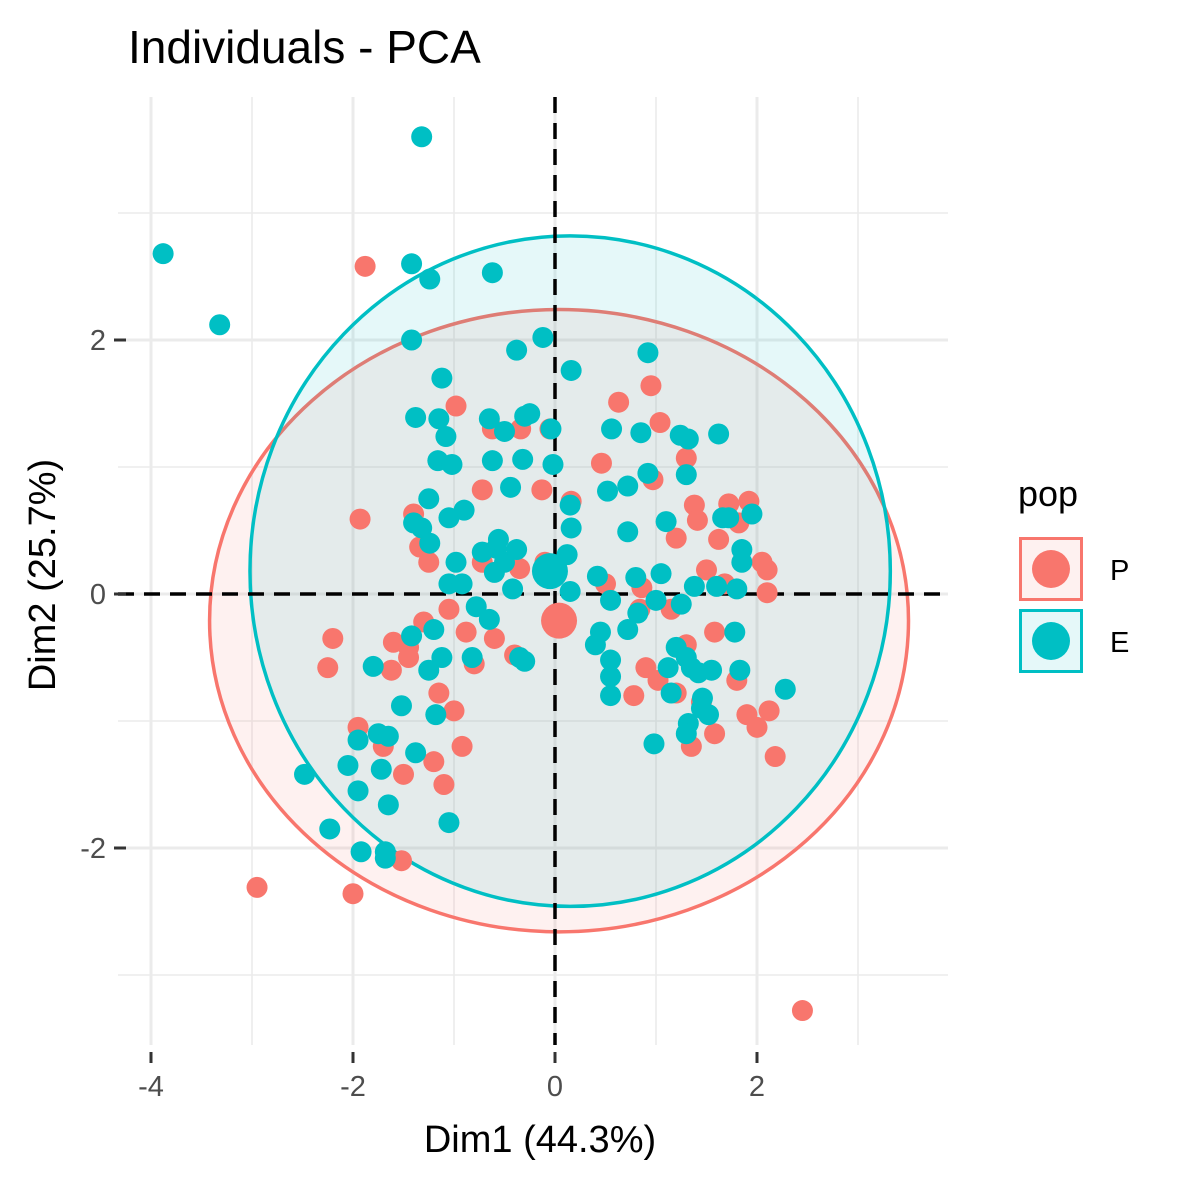 The width and height of the screenshot is (1181, 1181). Describe the element at coordinates (757, 1087) in the screenshot. I see `x-tick-label: 2` at that location.